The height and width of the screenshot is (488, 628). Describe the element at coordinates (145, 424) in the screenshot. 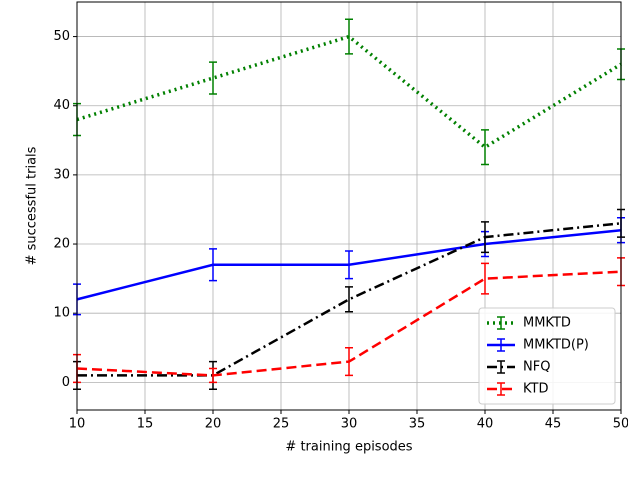

I see `x-tick-label: 15` at that location.